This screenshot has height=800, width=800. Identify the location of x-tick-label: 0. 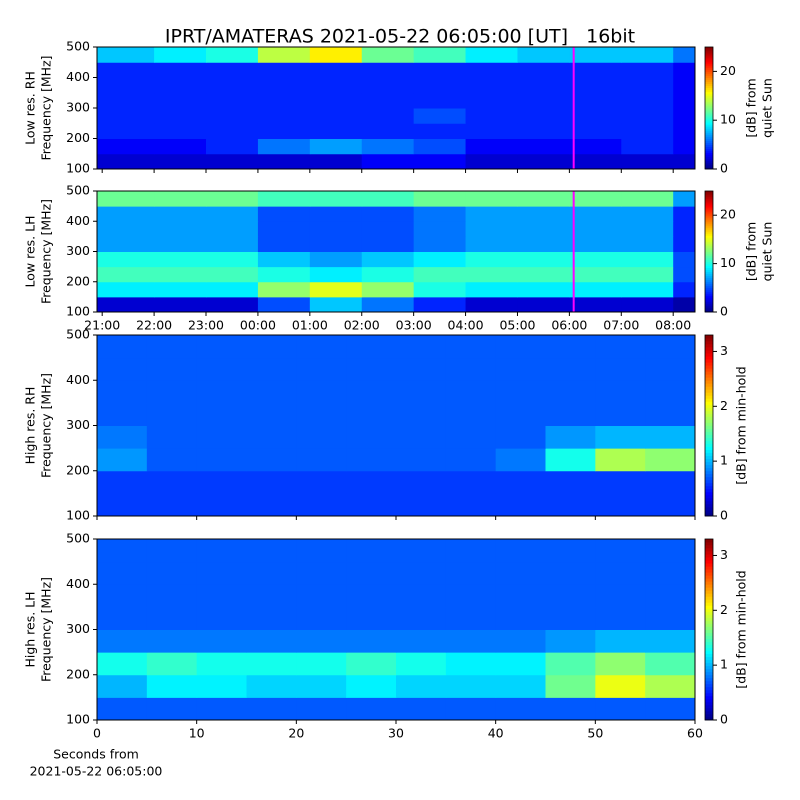
(97, 733).